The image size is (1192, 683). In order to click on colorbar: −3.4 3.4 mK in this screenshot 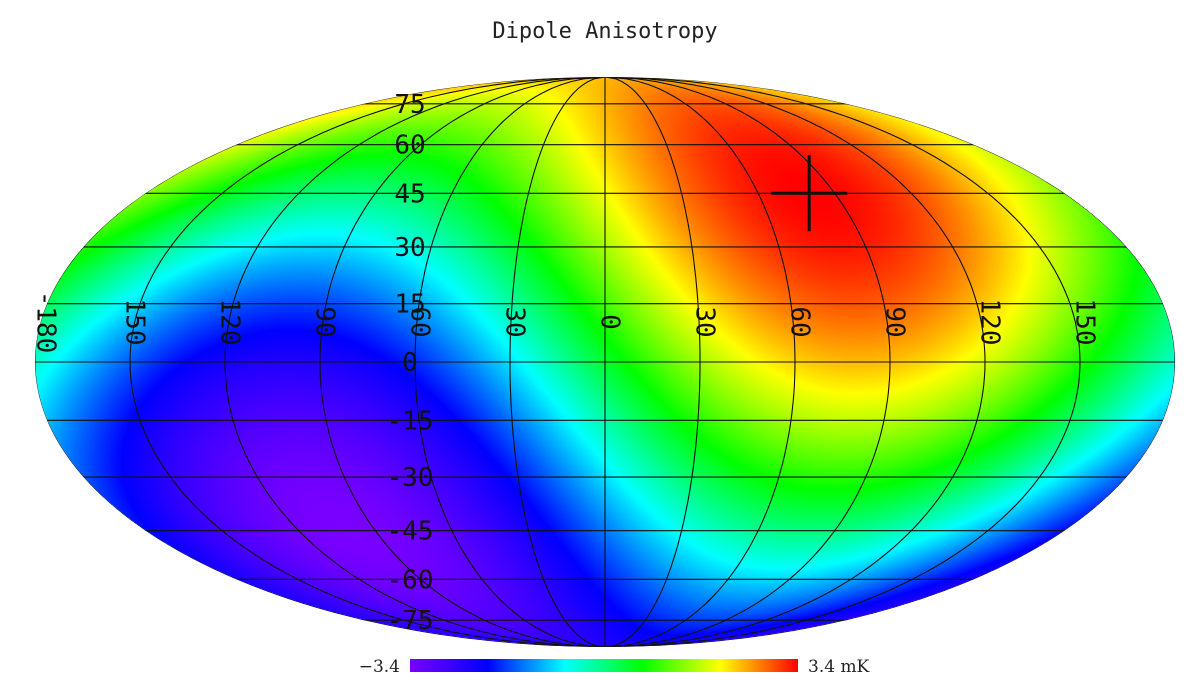, I will do `click(614, 667)`.